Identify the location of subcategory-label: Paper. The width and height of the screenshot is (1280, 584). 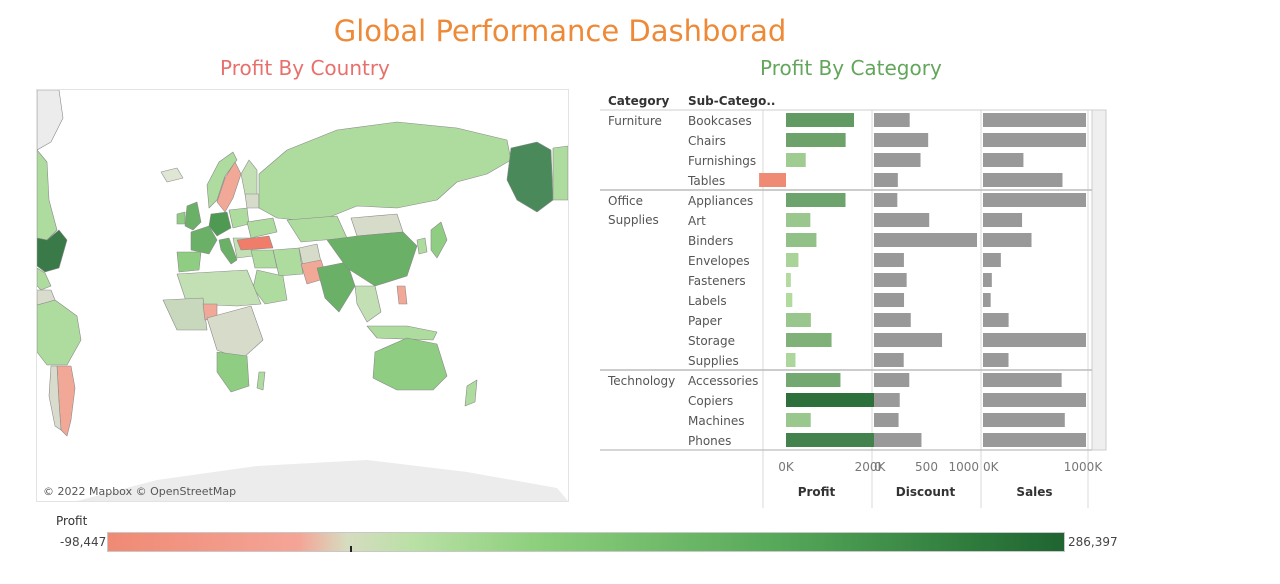
(705, 321).